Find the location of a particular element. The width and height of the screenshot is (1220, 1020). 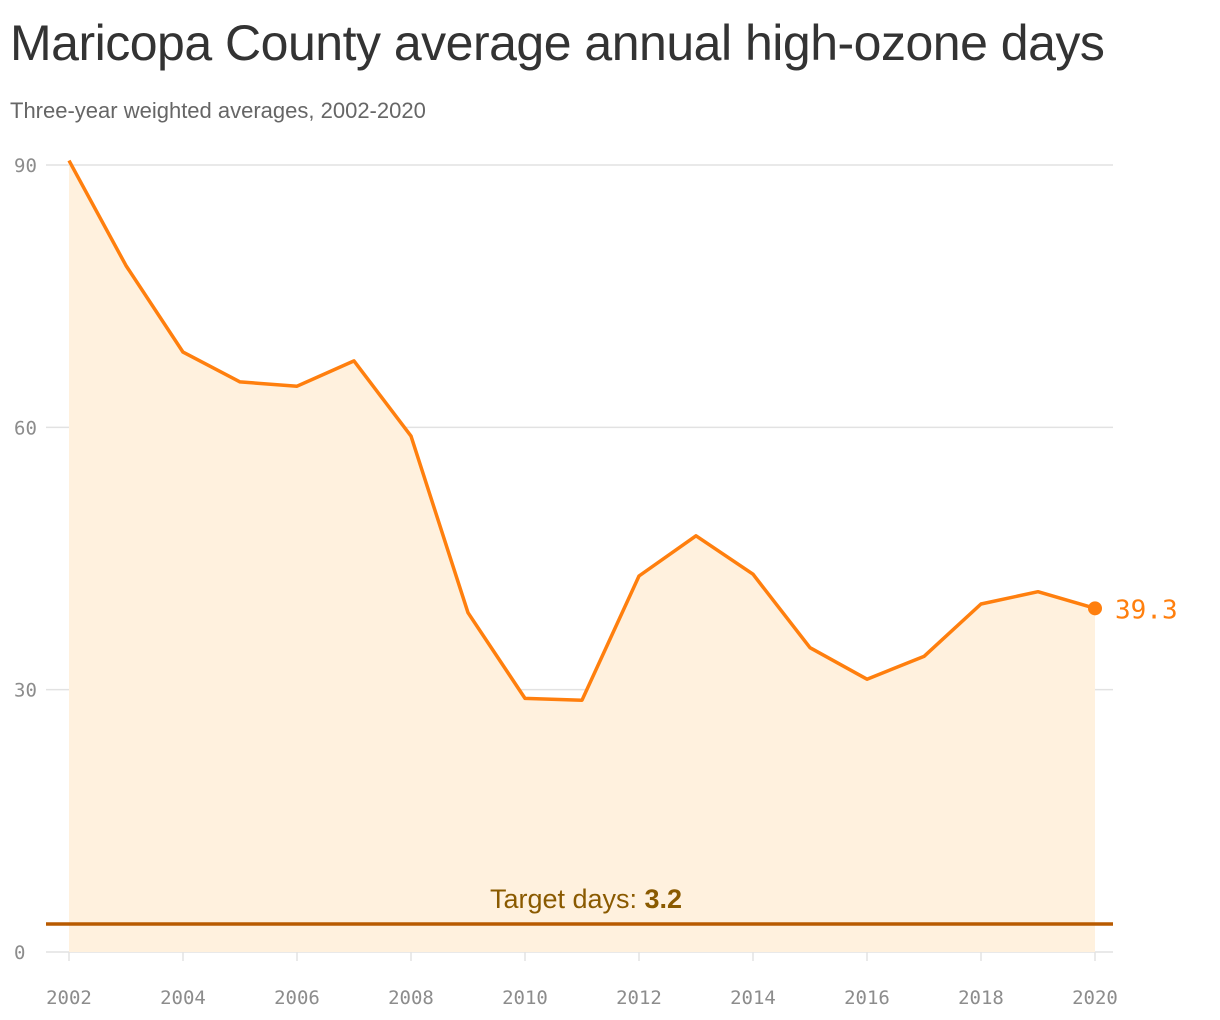

x-tick-label: 2020 is located at coordinates (1095, 998).